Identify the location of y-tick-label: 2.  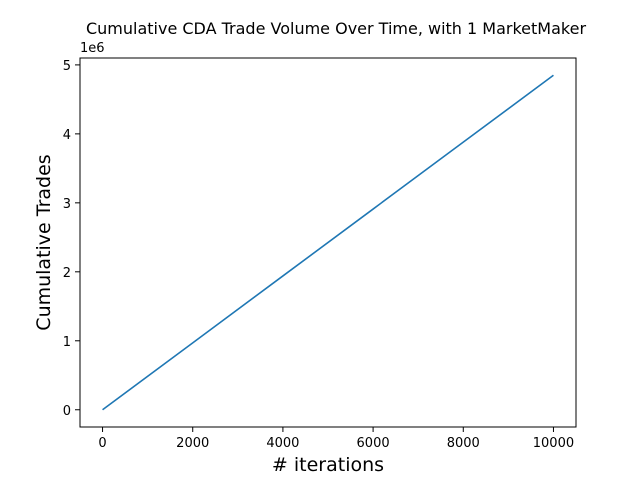
(67, 273).